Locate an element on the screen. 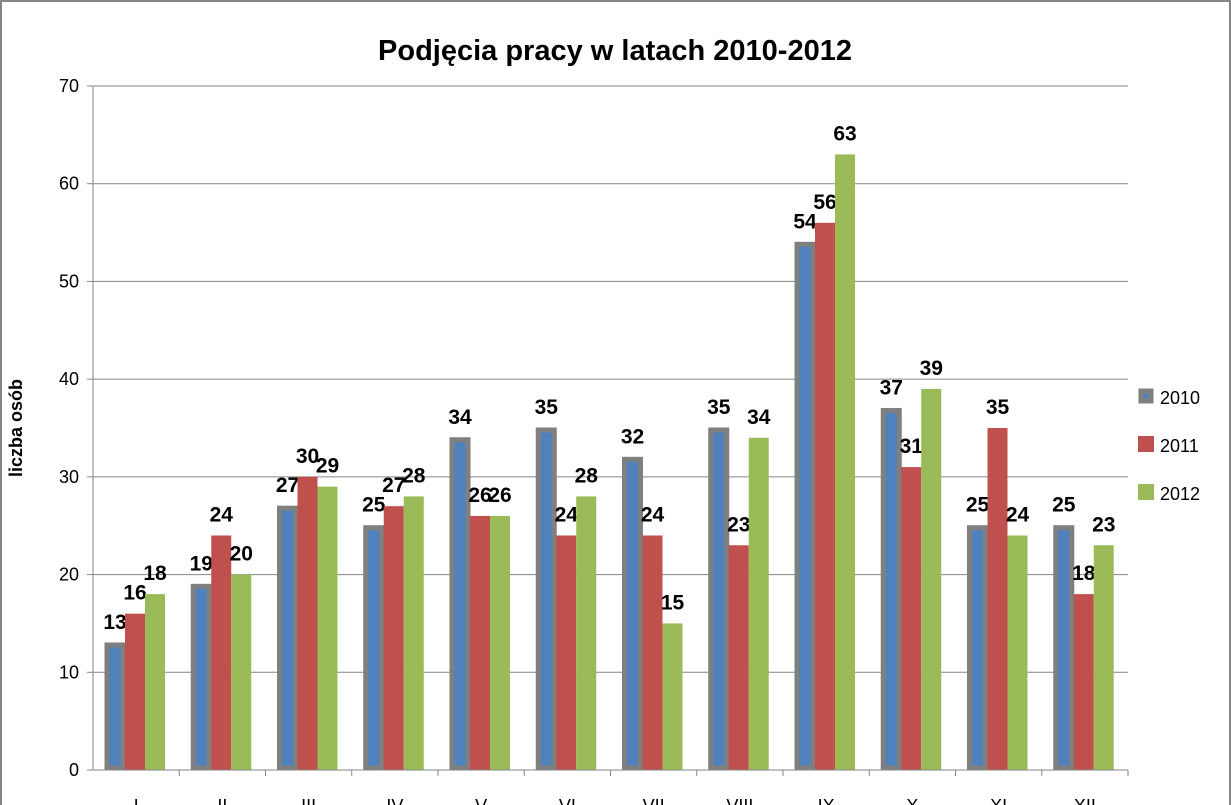 The width and height of the screenshot is (1231, 805). x-tick-label: III is located at coordinates (308, 800).